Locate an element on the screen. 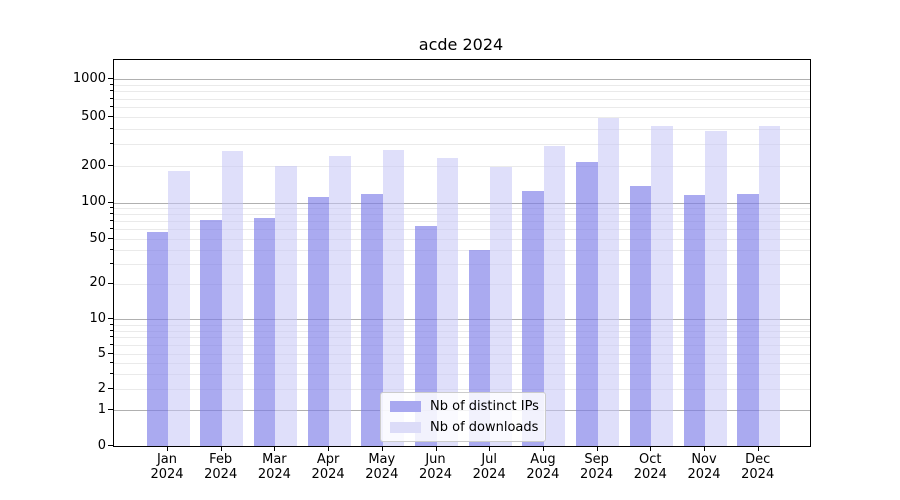 This screenshot has height=500, width=900. bar-distinct-ips-apr is located at coordinates (318, 321).